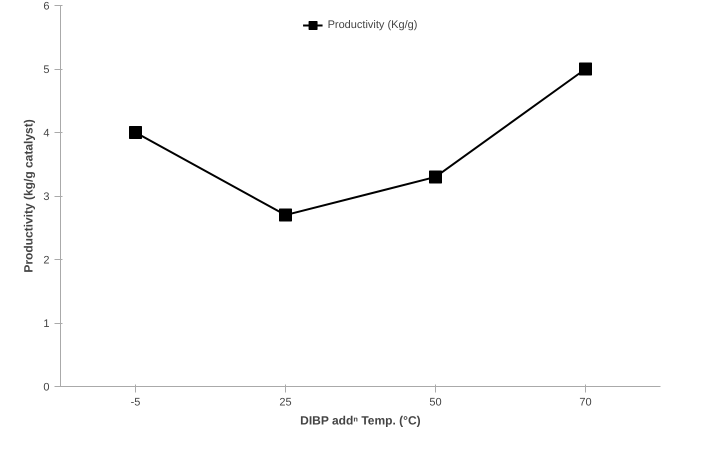 This screenshot has width=714, height=454. Describe the element at coordinates (46, 324) in the screenshot. I see `y-tick-label: 1` at that location.